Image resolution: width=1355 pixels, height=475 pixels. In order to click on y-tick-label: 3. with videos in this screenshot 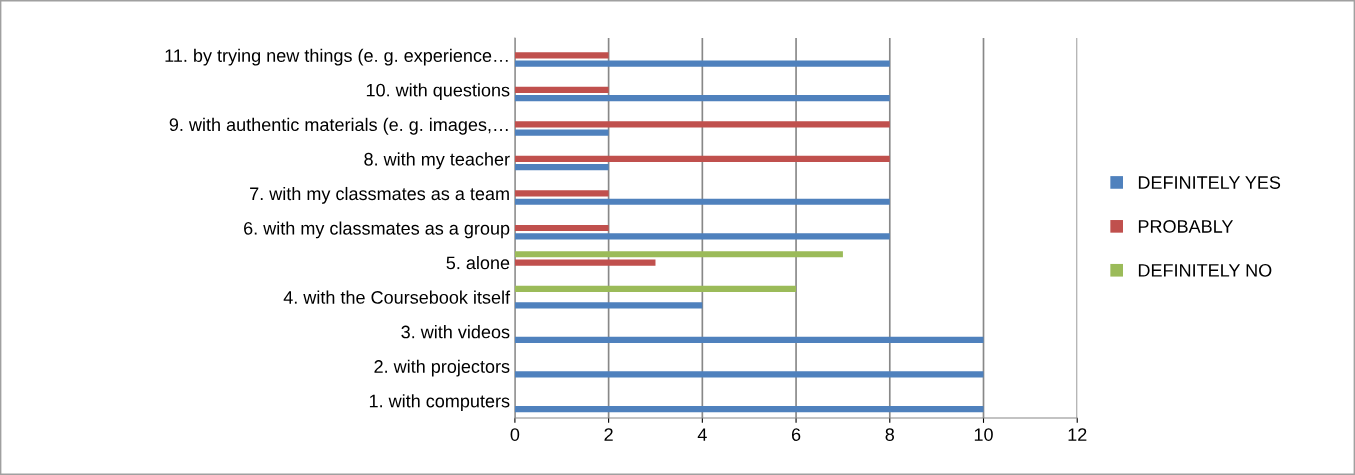, I will do `click(455, 332)`.